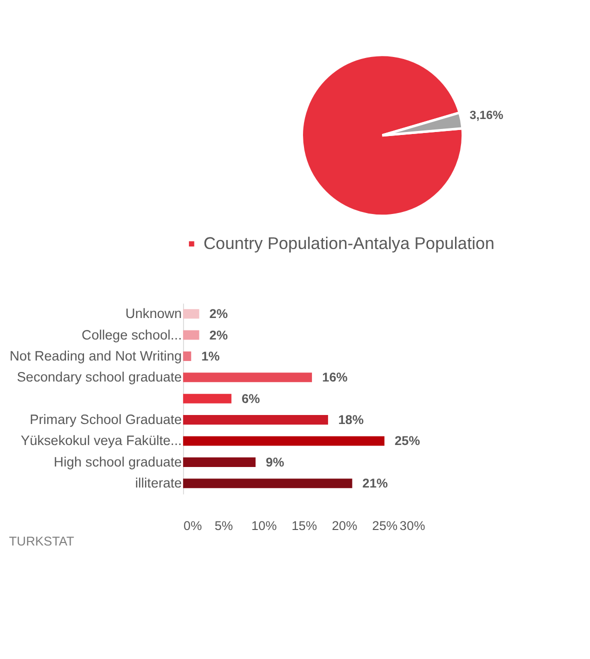  I want to click on x-tick-label: 15%, so click(305, 525).